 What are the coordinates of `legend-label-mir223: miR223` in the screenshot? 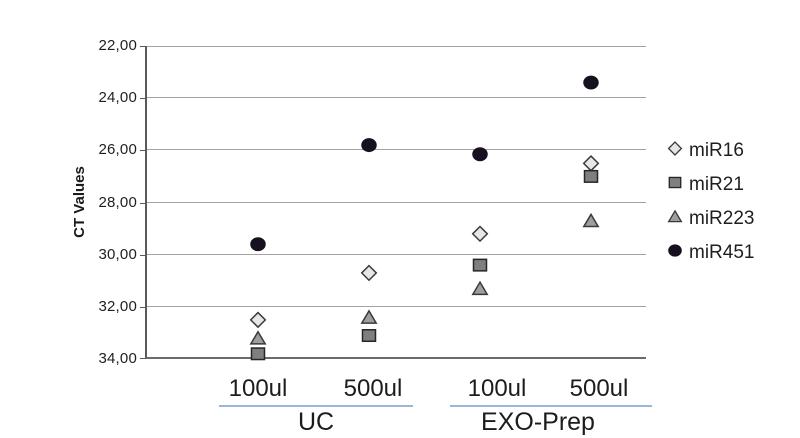 It's located at (722, 218).